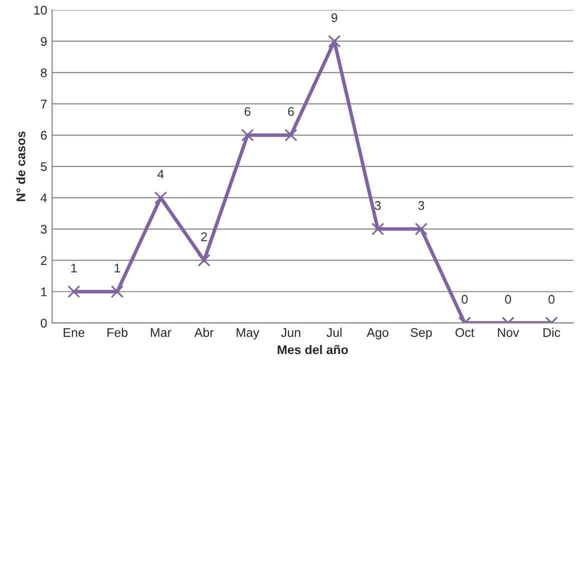 Image resolution: width=579 pixels, height=585 pixels. Describe the element at coordinates (118, 332) in the screenshot. I see `x-tick-label: Feb` at that location.